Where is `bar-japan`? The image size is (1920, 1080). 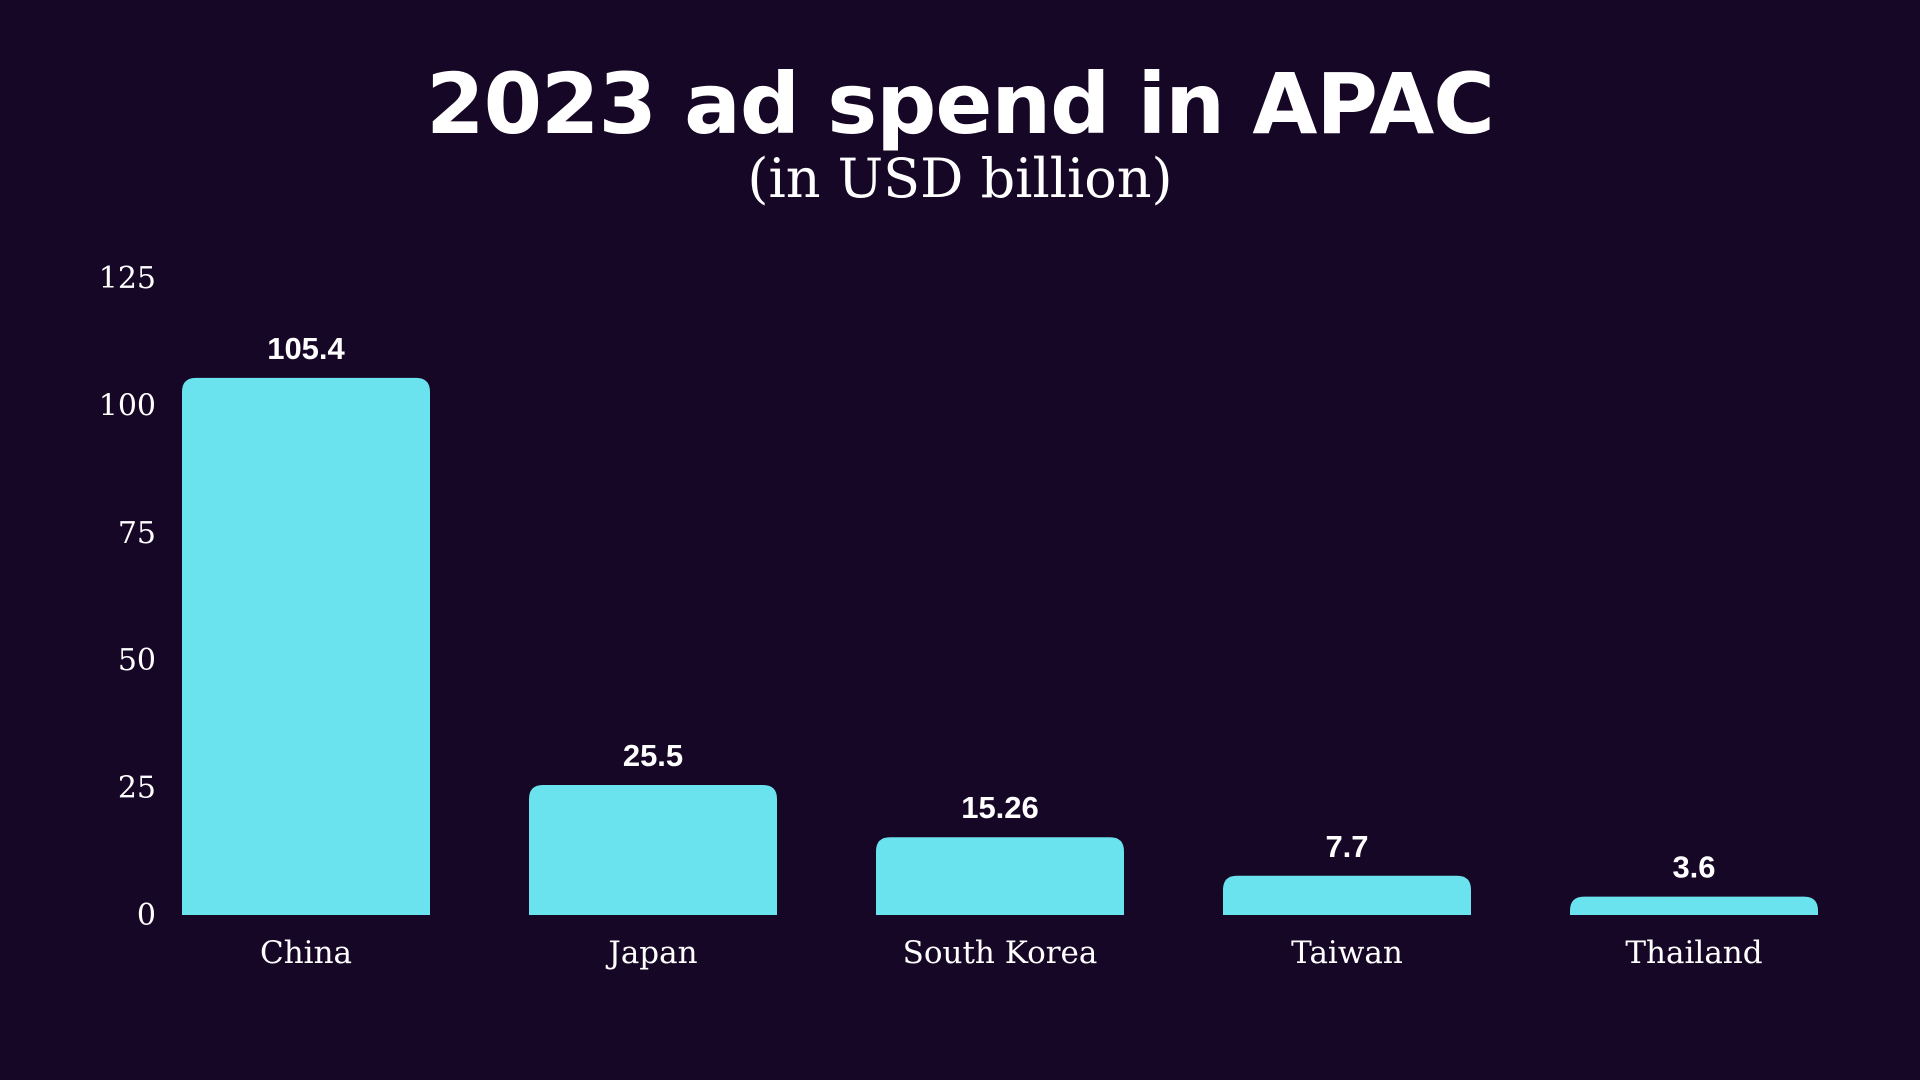
bar-japan is located at coordinates (653, 850).